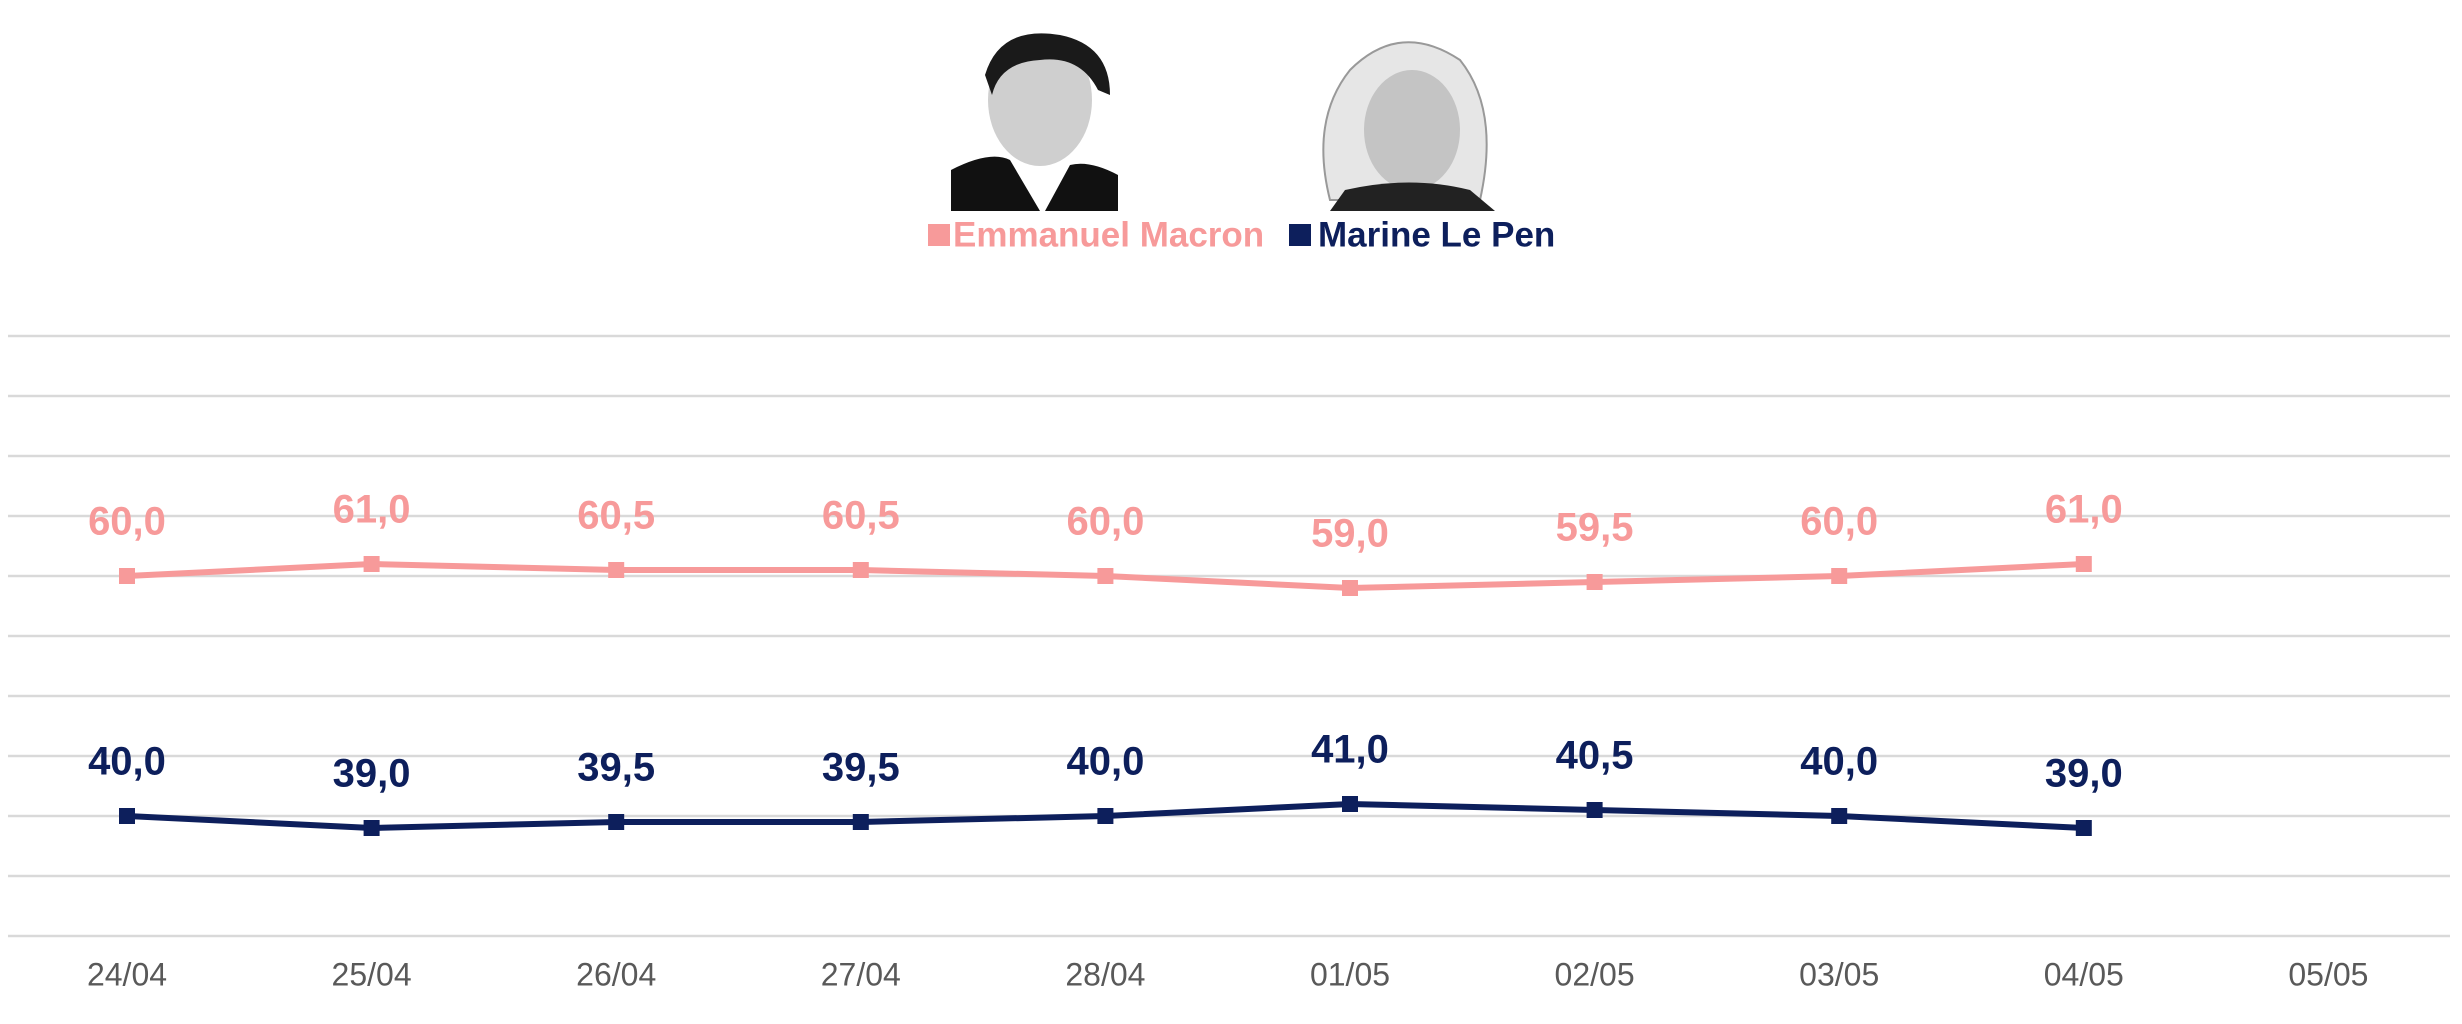 This screenshot has height=1024, width=2462. Describe the element at coordinates (1350, 974) in the screenshot. I see `x-tick-label: 01/05` at that location.